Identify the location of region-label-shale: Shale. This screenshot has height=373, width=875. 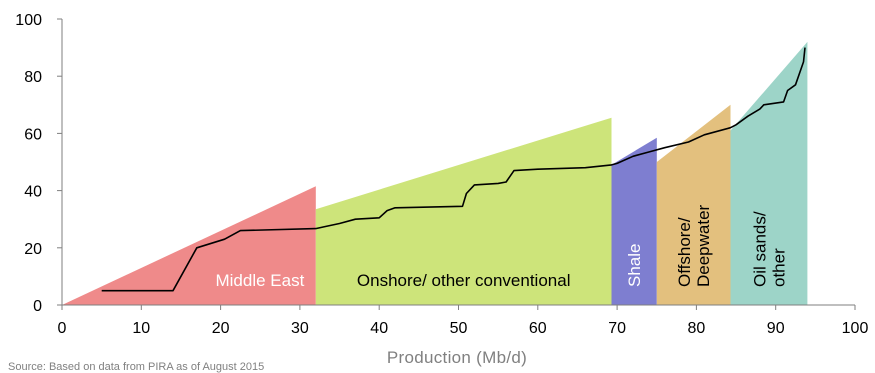
(634, 265).